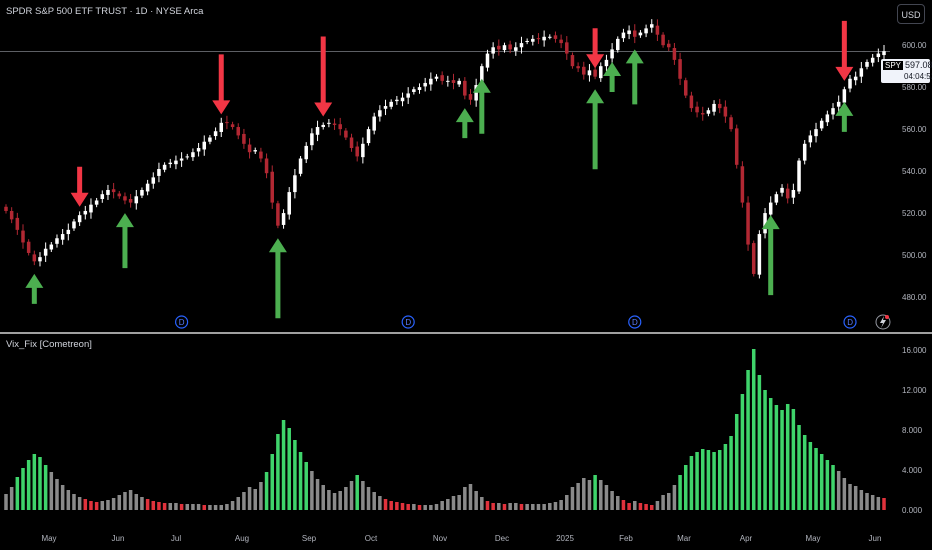 This screenshot has height=550, width=932. Describe the element at coordinates (914, 213) in the screenshot. I see `price-tick-label: 520.00` at that location.